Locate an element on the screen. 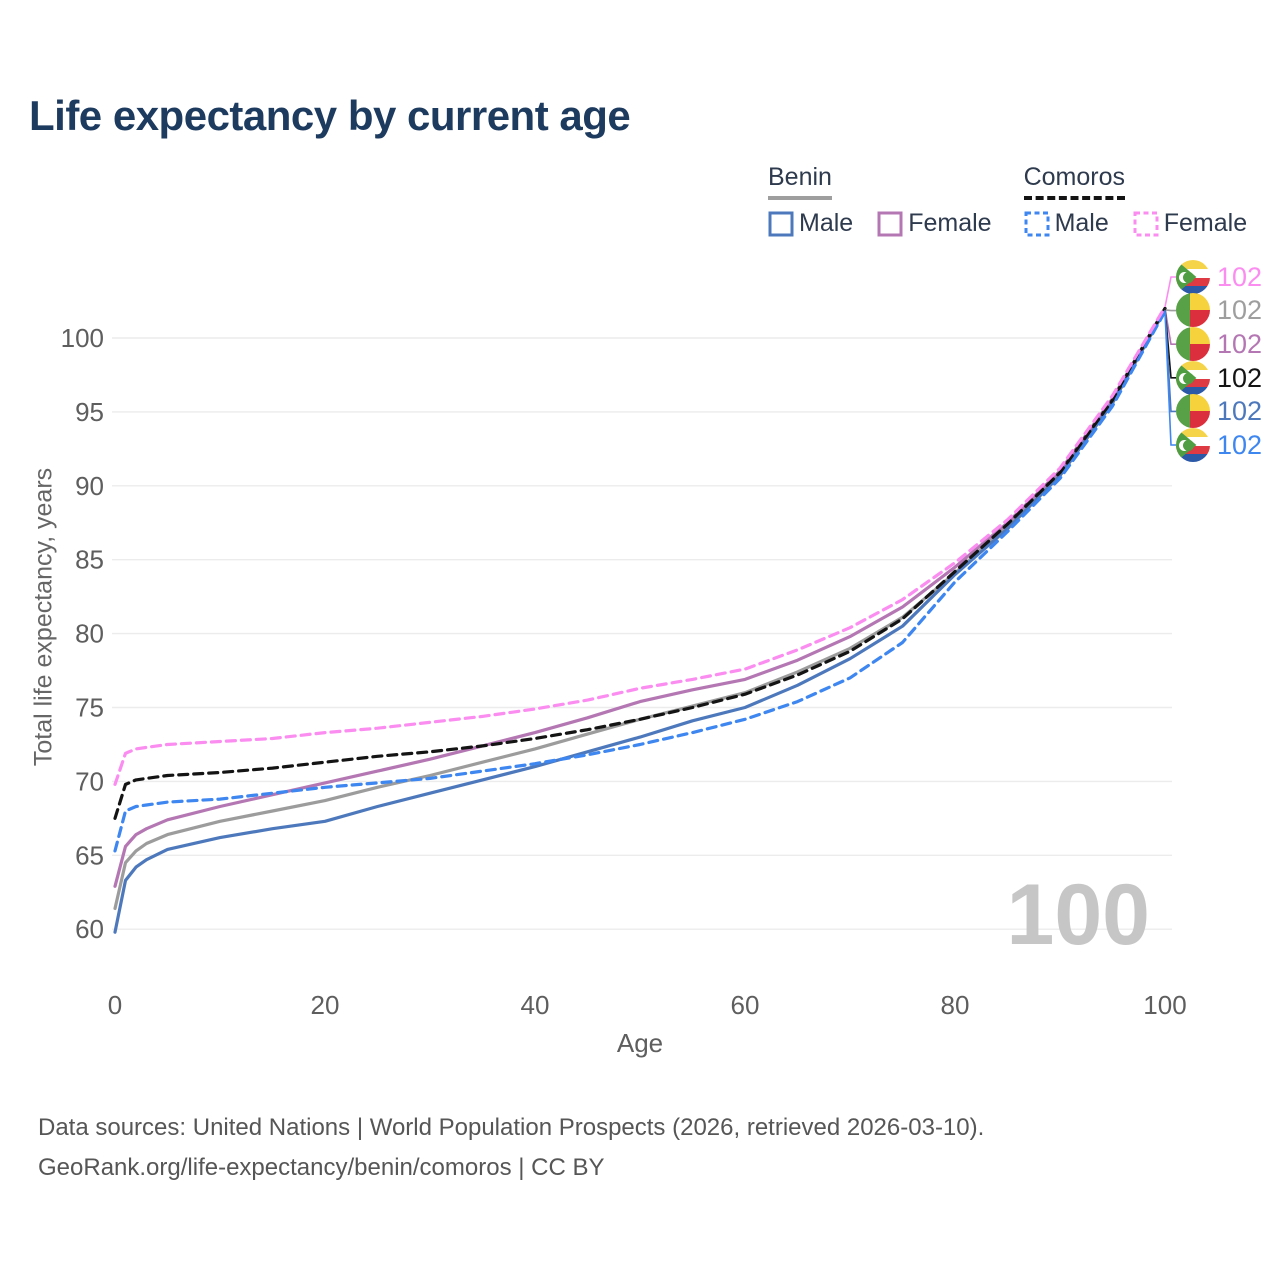 The height and width of the screenshot is (1280, 1280). endpoint-connector-benin_both is located at coordinates (1170, 310).